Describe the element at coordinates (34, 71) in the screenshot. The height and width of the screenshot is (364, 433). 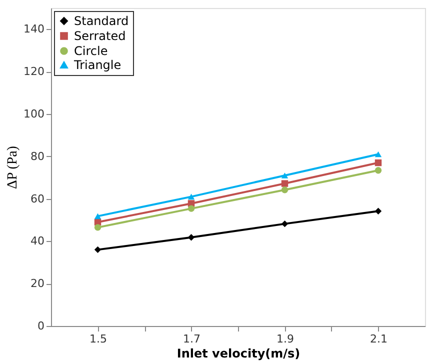
I see `y-tick-label: 120` at that location.